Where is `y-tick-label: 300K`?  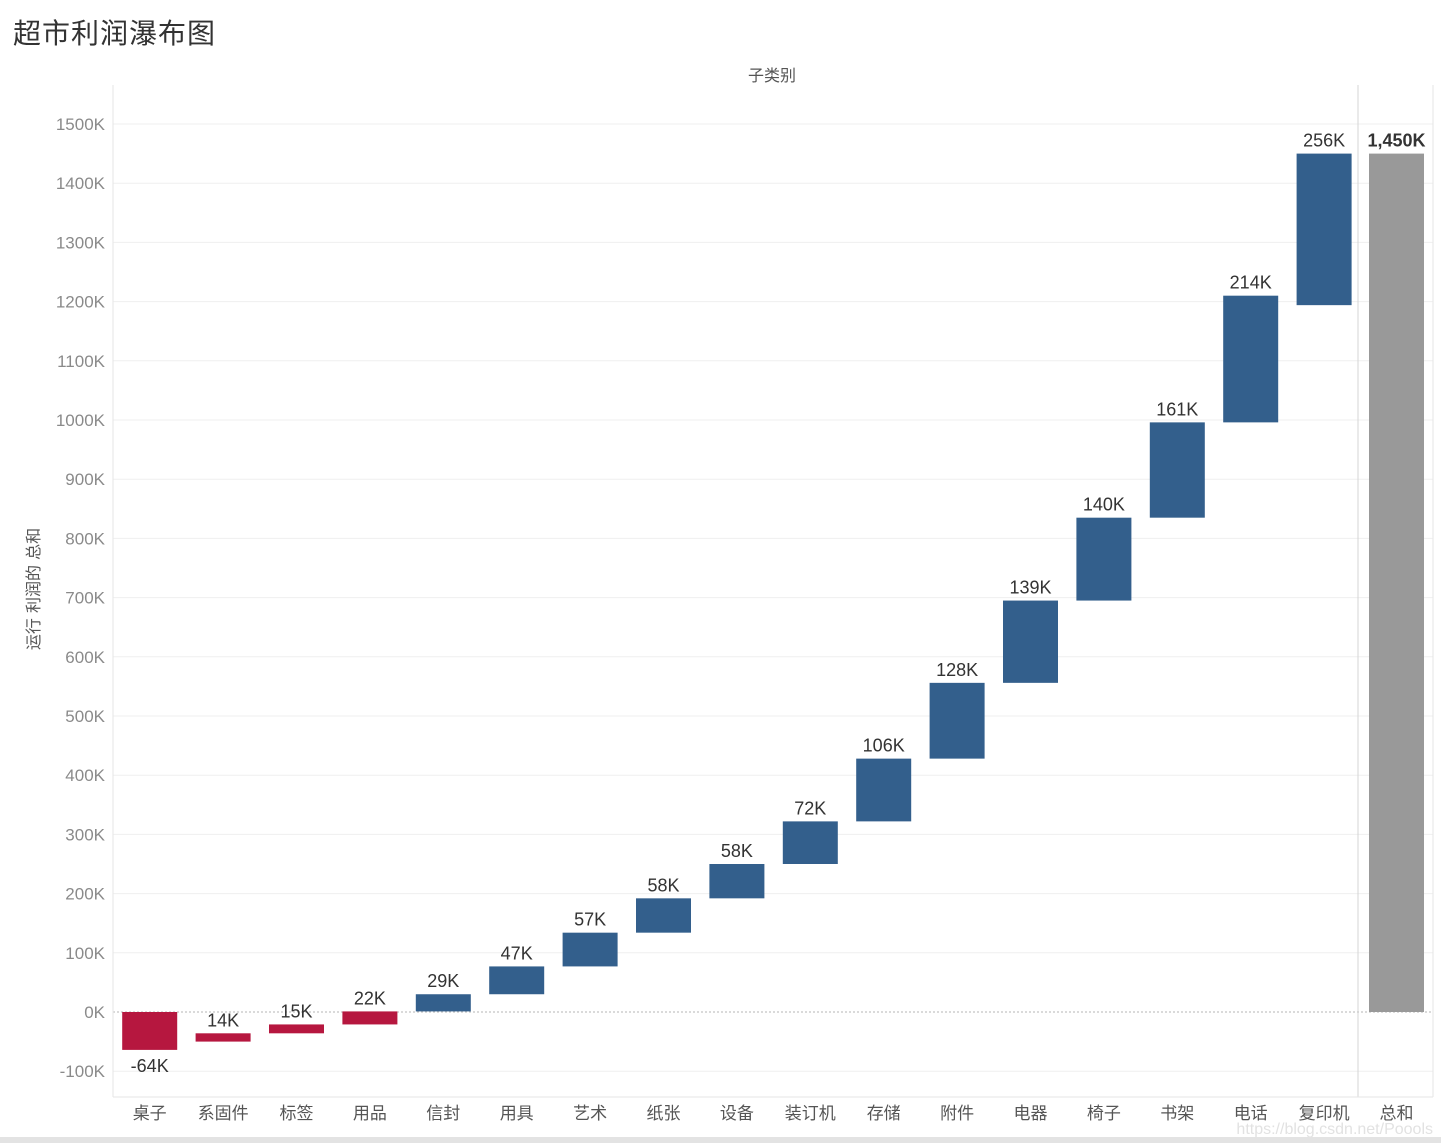 y-tick-label: 300K is located at coordinates (85, 834).